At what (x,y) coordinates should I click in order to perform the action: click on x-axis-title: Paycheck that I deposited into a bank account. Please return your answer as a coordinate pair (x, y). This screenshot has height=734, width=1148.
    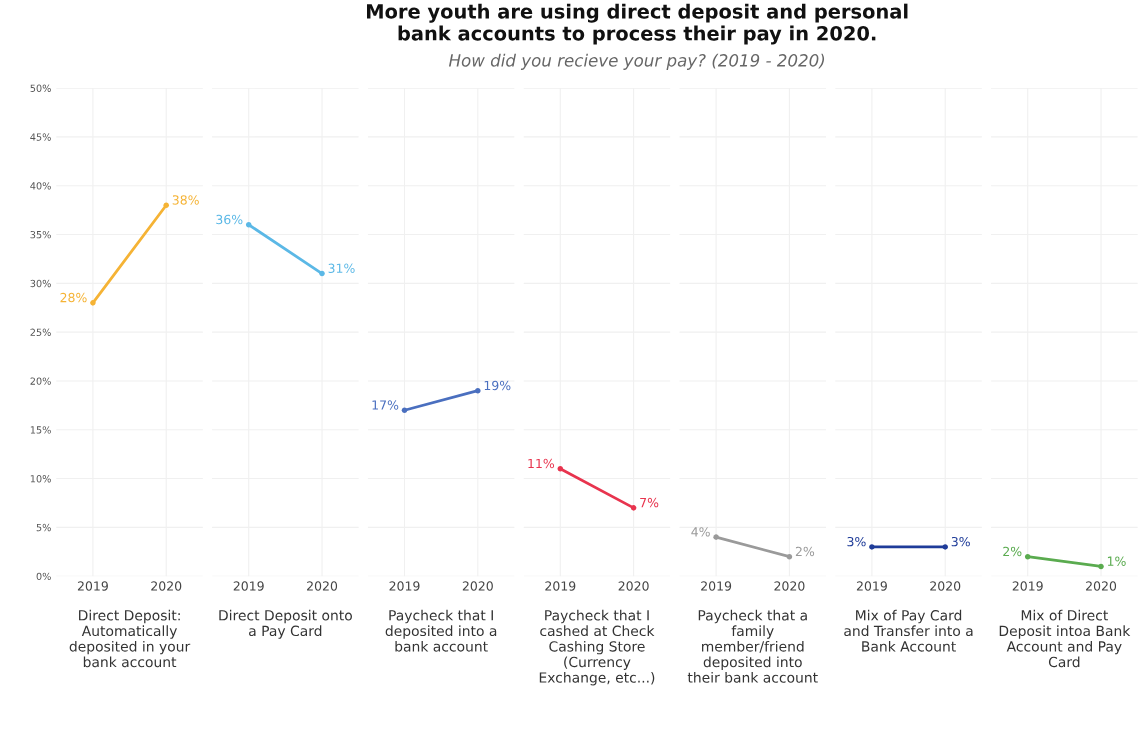
    Looking at the image, I should click on (441, 630).